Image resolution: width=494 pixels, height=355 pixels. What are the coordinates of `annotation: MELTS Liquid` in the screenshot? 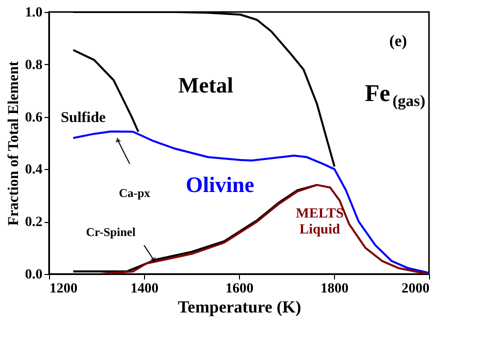 It's located at (320, 222).